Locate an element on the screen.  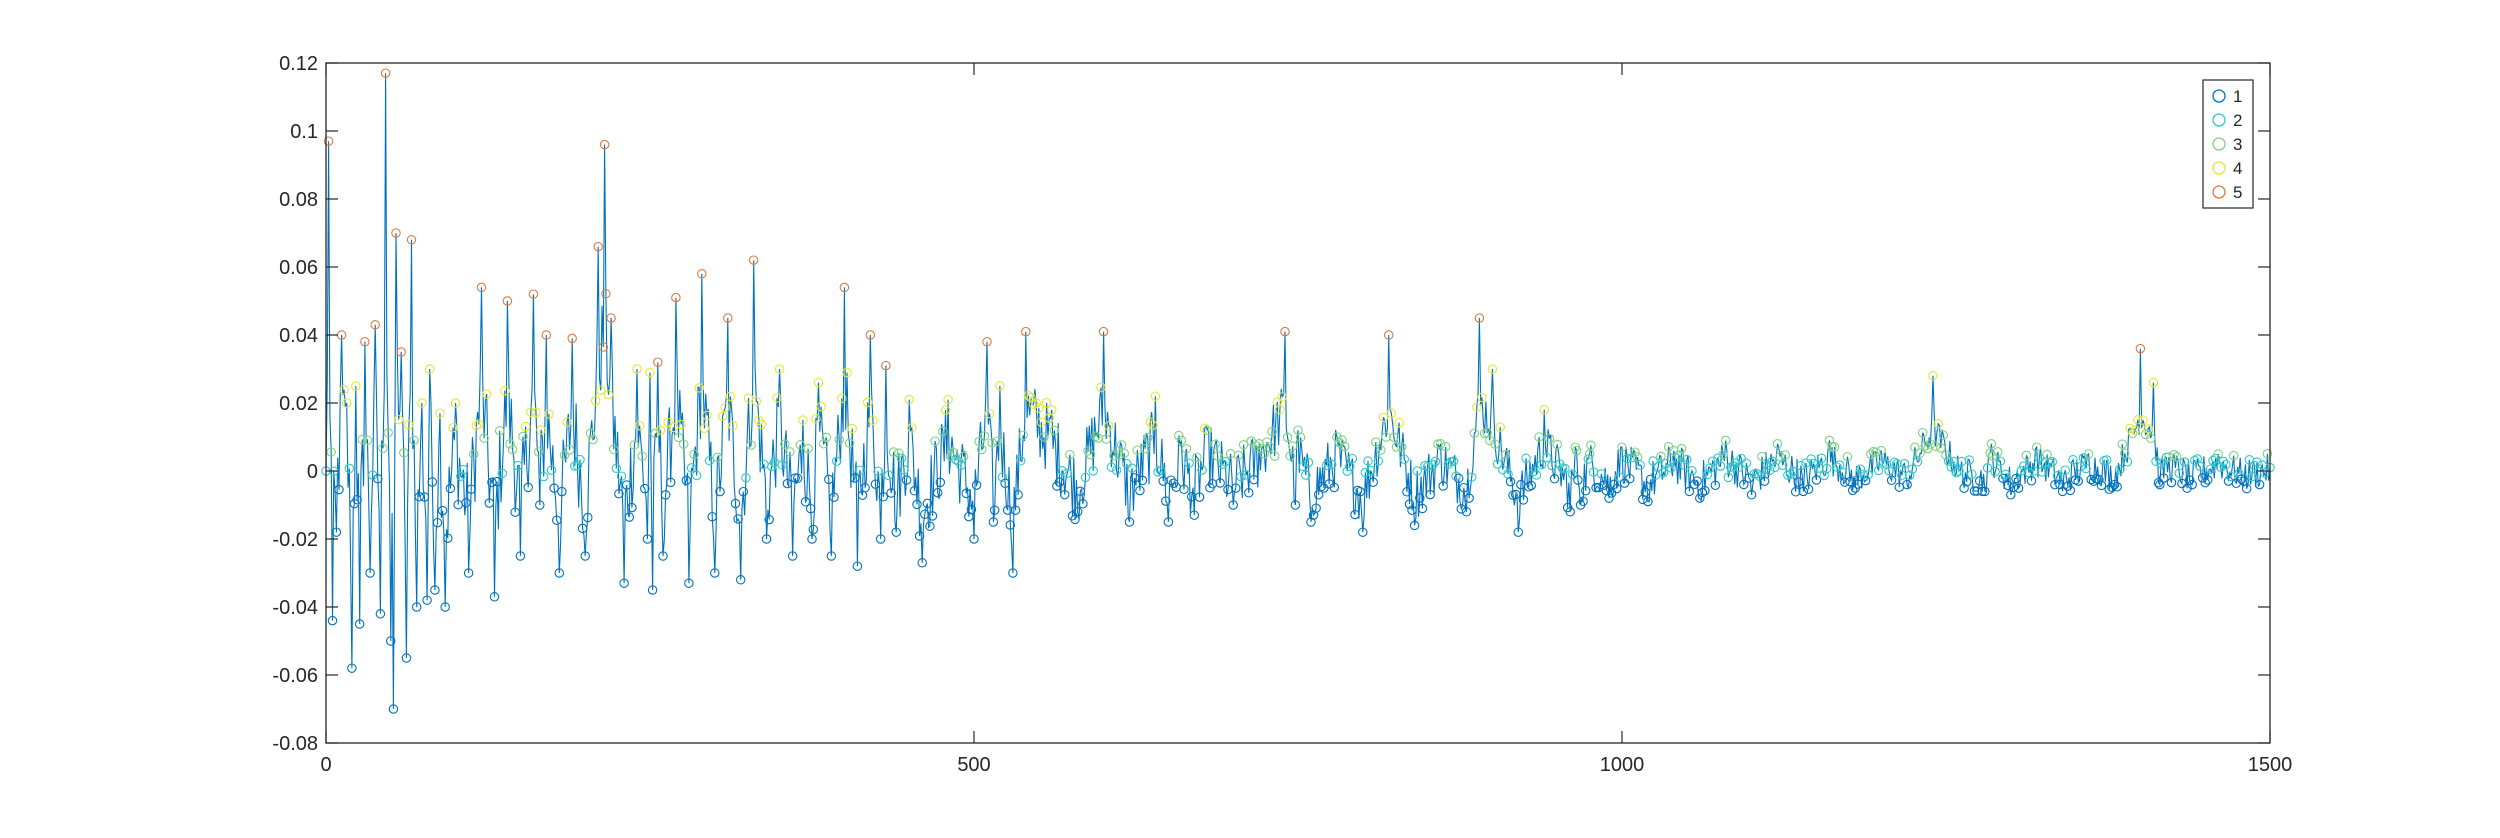
y-tick-label: 0.06 is located at coordinates (298, 268).